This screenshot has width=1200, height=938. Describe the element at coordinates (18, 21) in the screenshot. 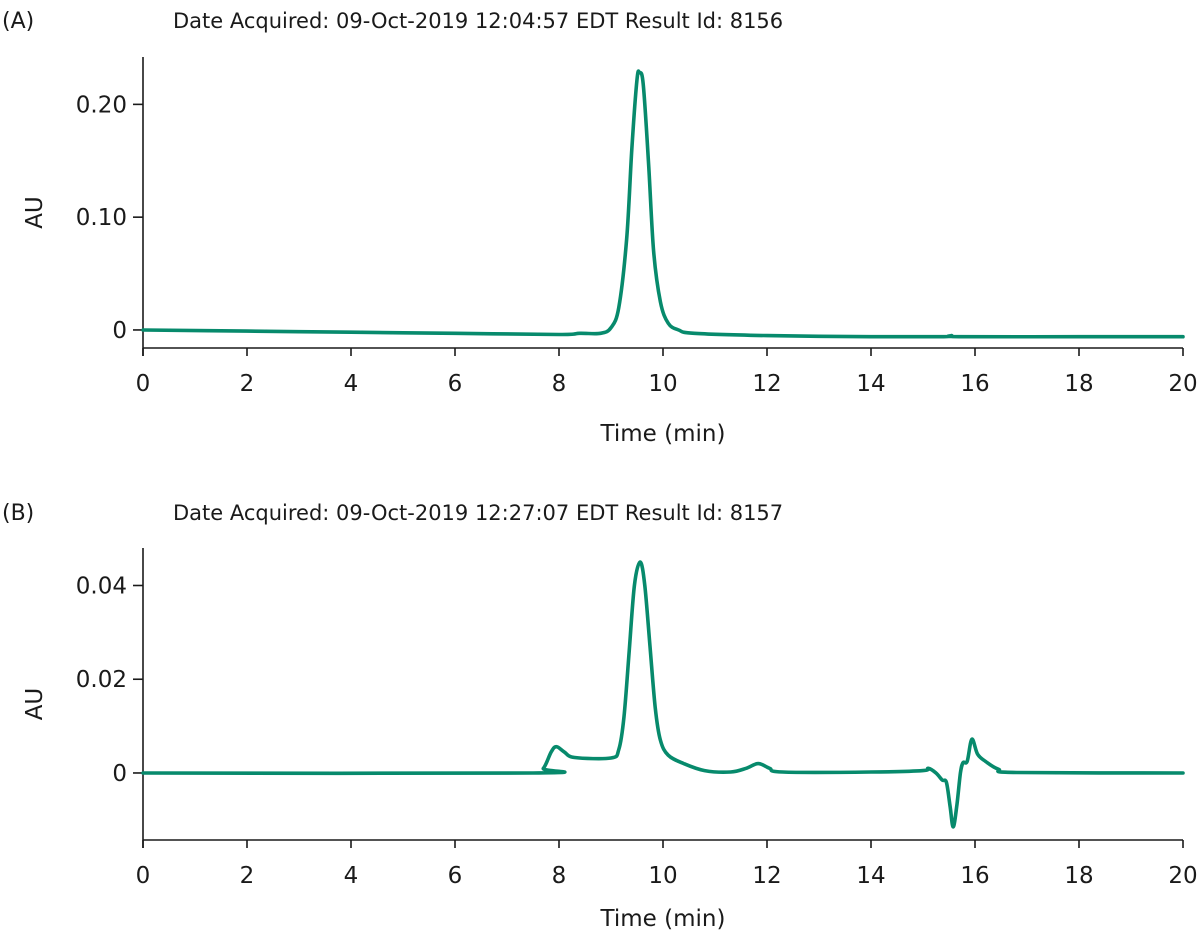

I see `panel-label: (A)` at that location.